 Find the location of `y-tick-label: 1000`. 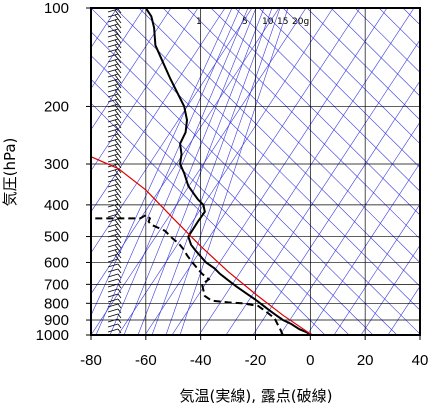

y-tick-label: 1000 is located at coordinates (52, 335).